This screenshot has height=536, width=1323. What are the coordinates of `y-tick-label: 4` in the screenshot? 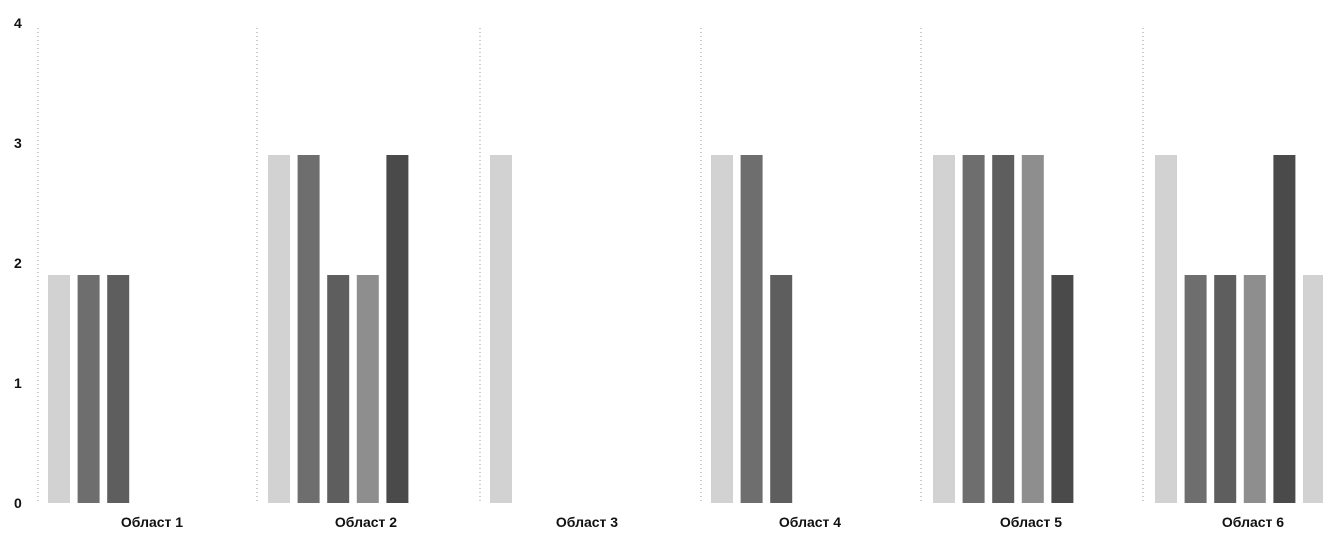 It's located at (18, 23).